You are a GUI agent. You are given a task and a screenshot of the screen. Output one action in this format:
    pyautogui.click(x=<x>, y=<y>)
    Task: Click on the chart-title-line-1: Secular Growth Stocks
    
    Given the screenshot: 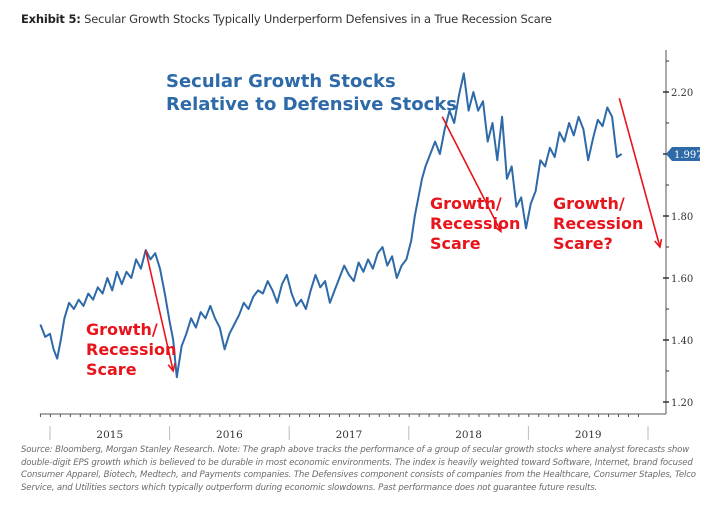 What is the action you would take?
    pyautogui.click(x=281, y=81)
    